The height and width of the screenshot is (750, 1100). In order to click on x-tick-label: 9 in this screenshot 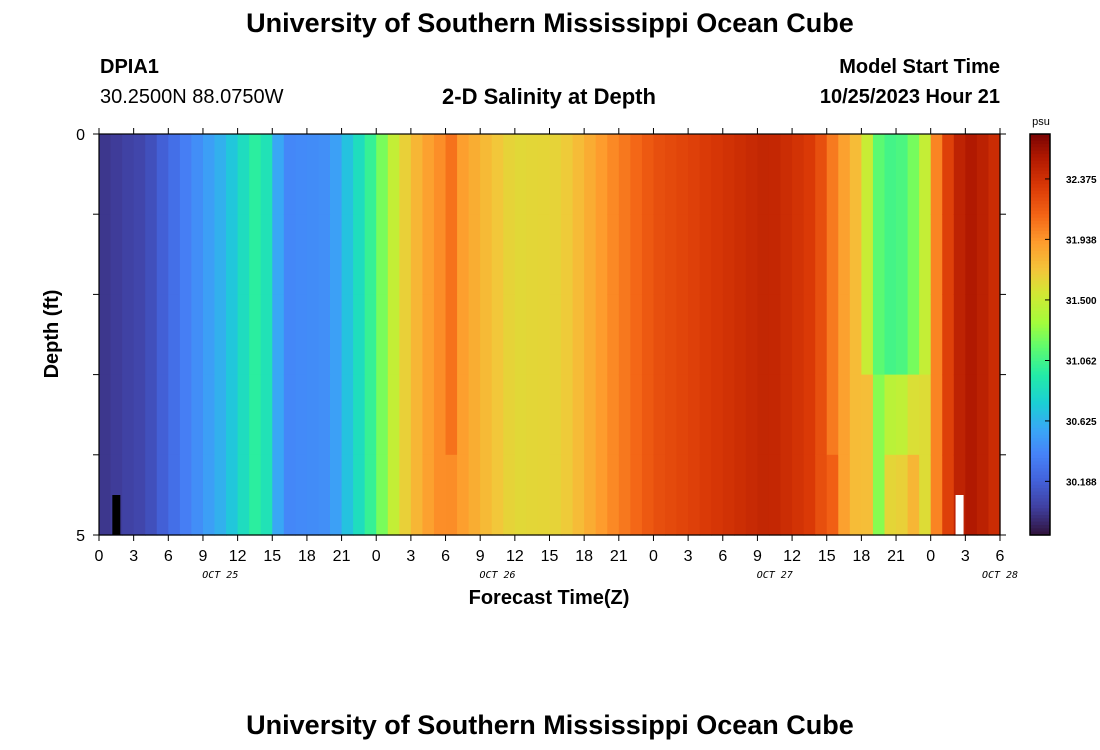, I will do `click(757, 556)`.